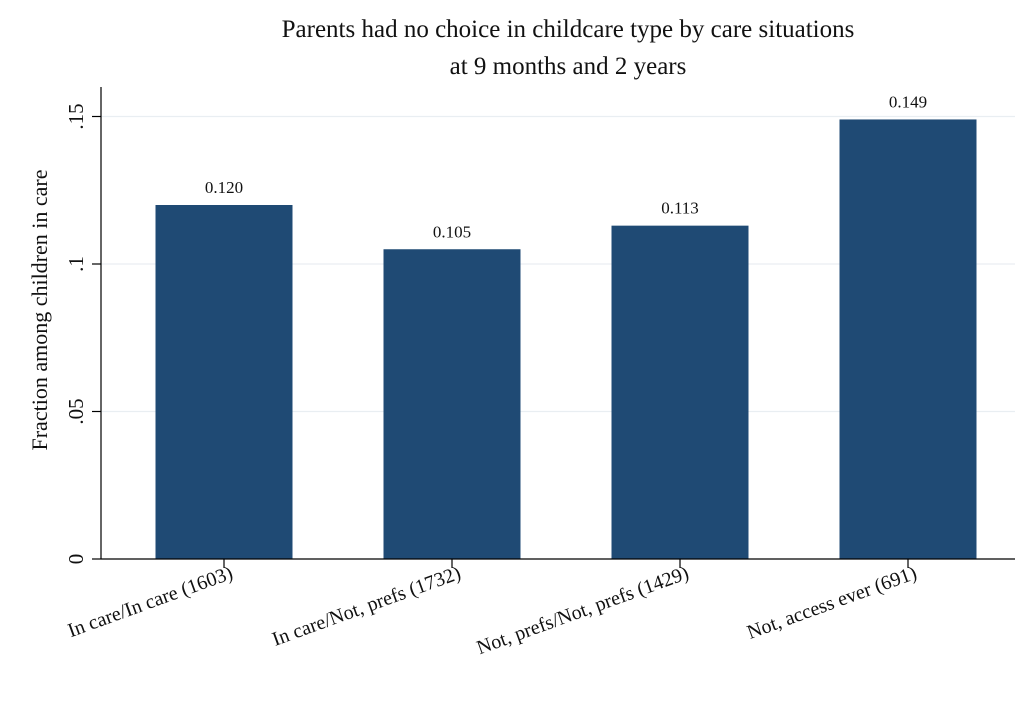 The height and width of the screenshot is (711, 1015). Describe the element at coordinates (583, 610) in the screenshot. I see `x-category-label: Not, prefs/Not, prefs (1429)` at that location.